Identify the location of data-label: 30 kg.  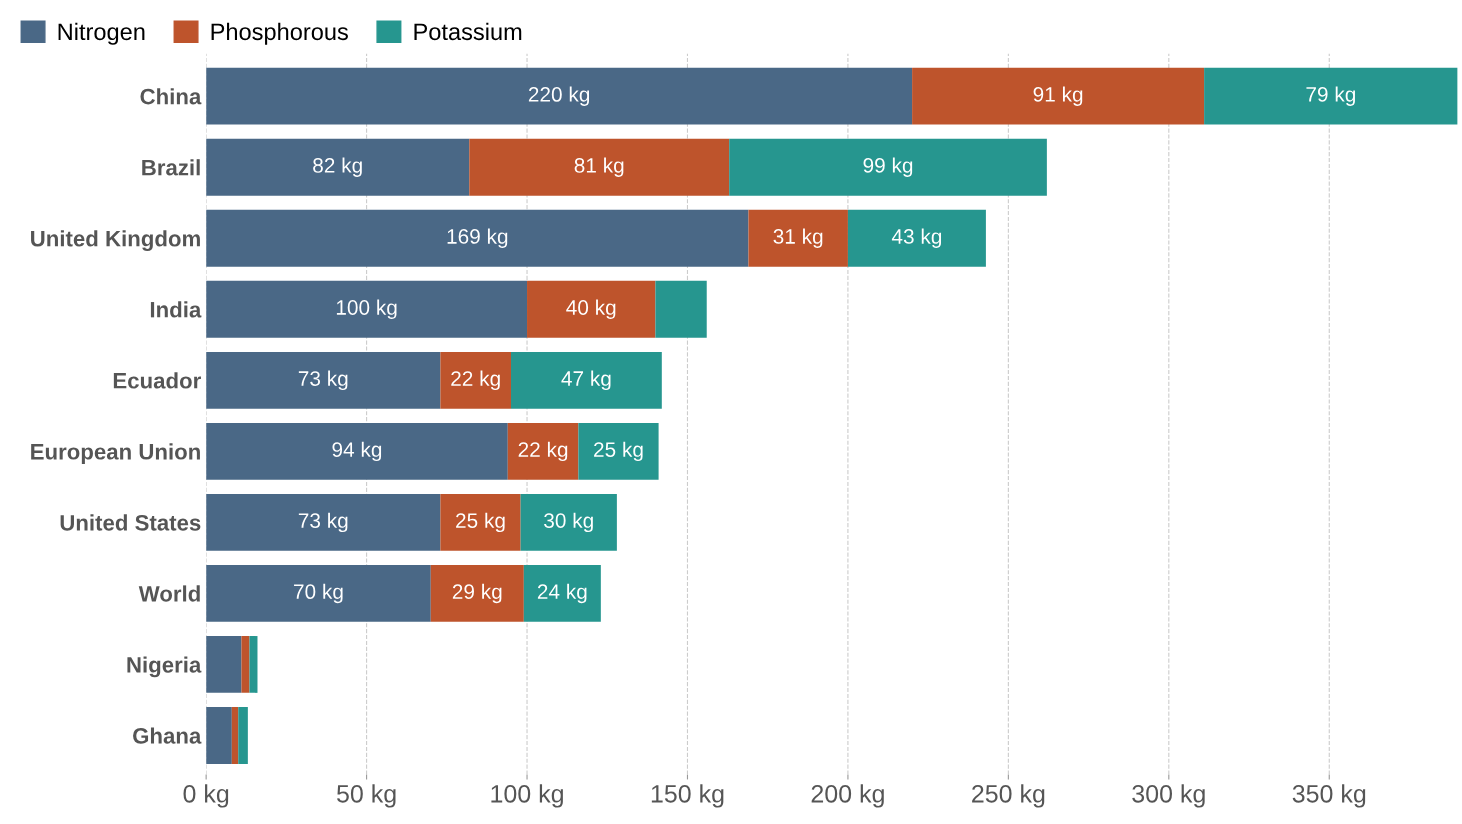
(568, 522).